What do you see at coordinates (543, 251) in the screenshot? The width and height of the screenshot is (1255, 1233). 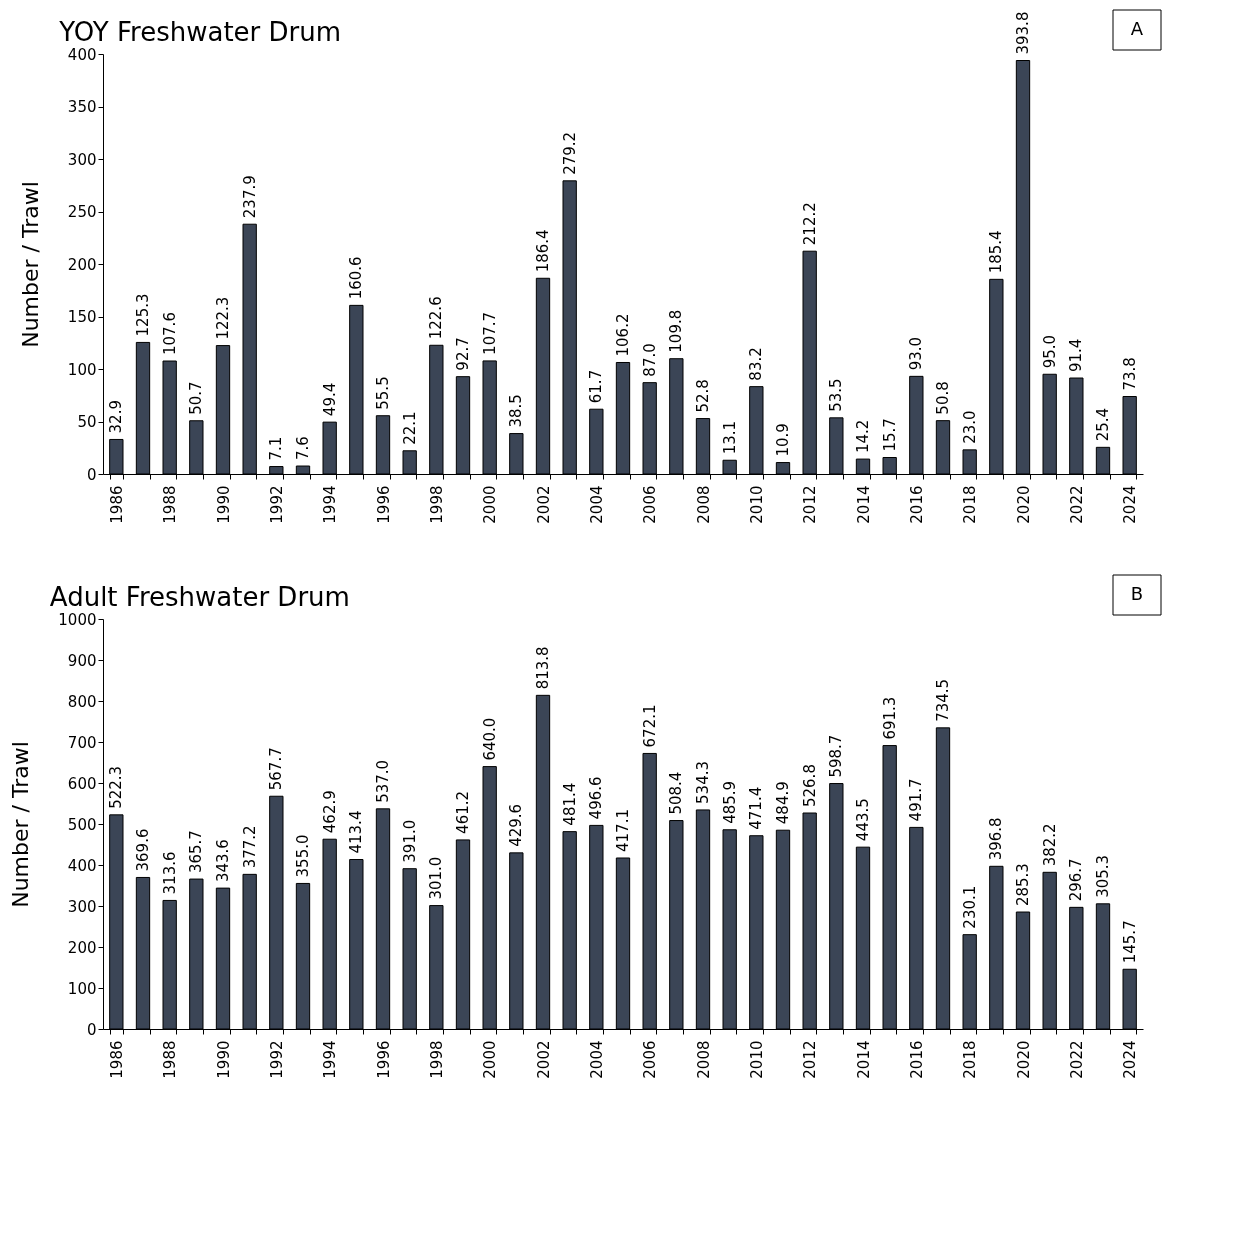 I see `data-label: 186.4` at bounding box center [543, 251].